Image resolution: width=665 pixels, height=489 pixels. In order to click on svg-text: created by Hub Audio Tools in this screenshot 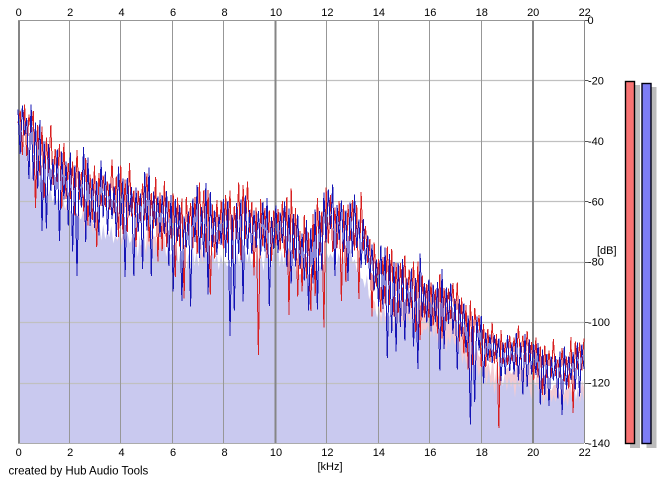, I will do `click(79, 472)`.